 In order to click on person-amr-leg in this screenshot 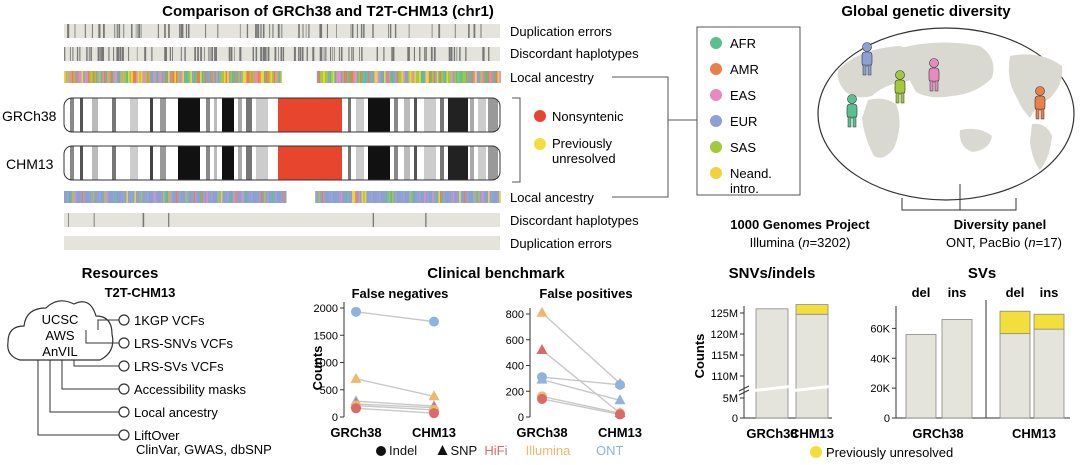, I will do `click(1037, 114)`.